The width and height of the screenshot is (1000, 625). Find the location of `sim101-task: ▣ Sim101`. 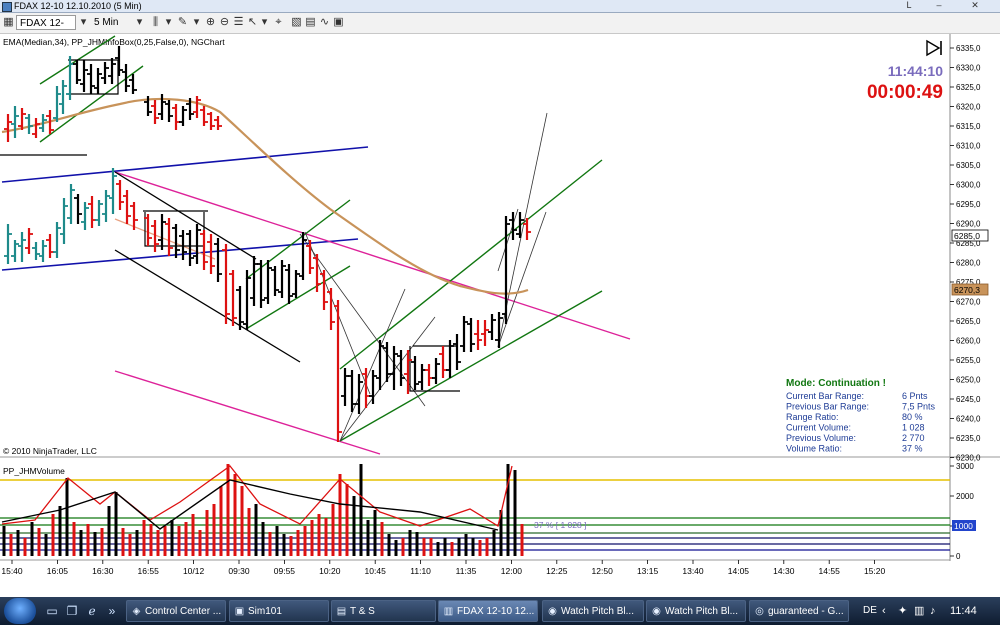

sim101-task: ▣ Sim101 is located at coordinates (279, 611).